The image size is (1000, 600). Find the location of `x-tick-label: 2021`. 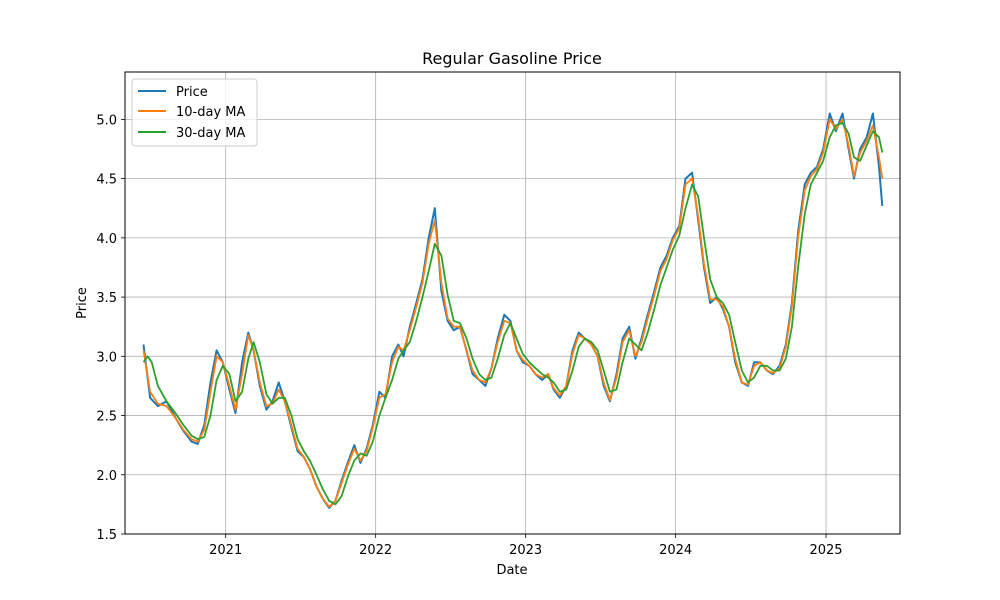

x-tick-label: 2021 is located at coordinates (225, 550).